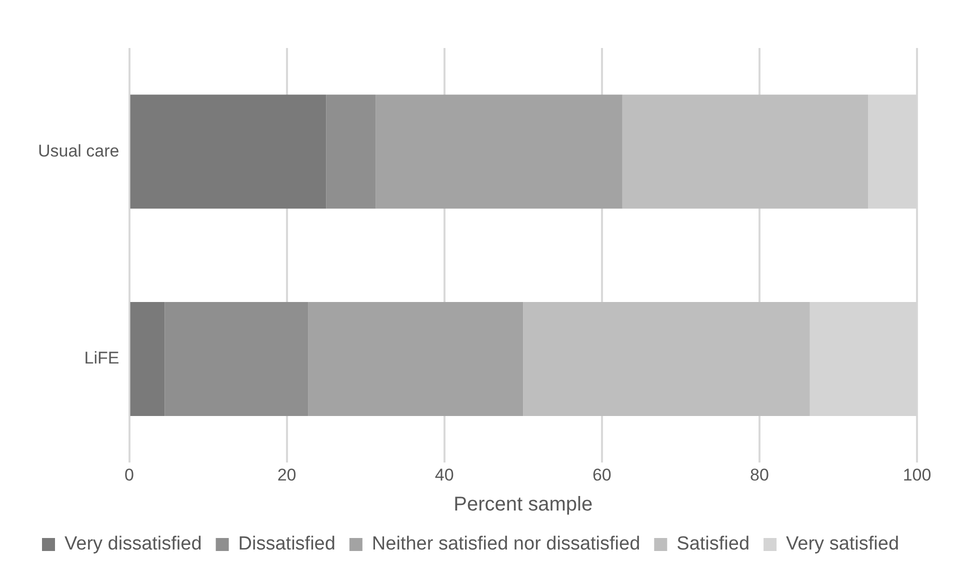  I want to click on x-tick-label: 60, so click(602, 474).